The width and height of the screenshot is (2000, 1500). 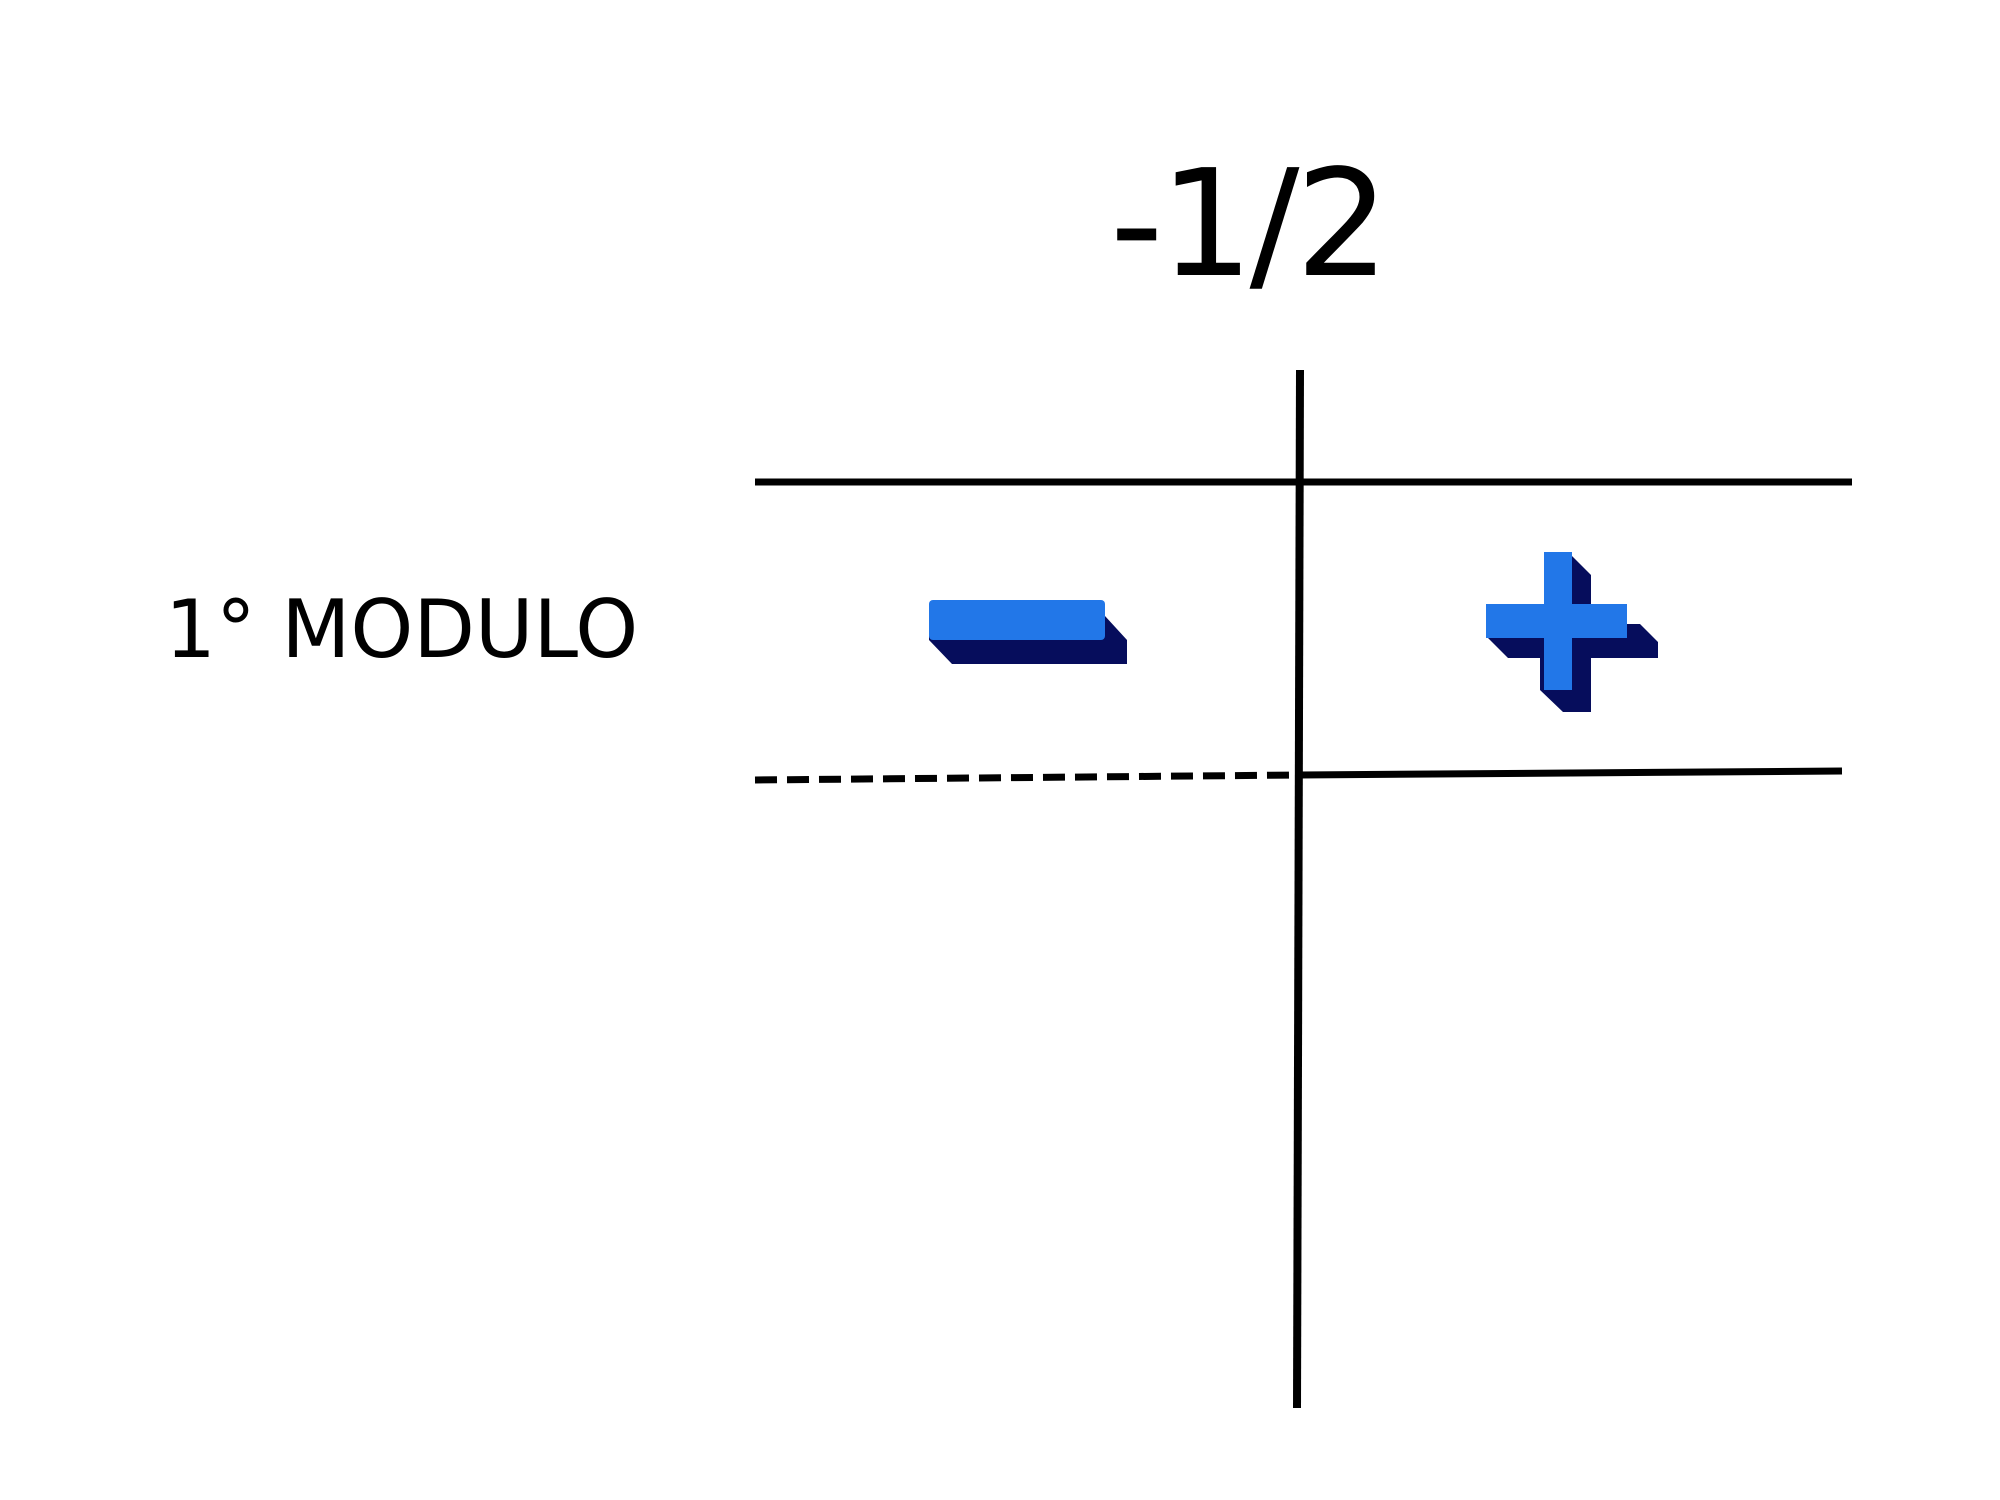 What do you see at coordinates (1250, 224) in the screenshot?
I see `critical-point-label: -1/2` at bounding box center [1250, 224].